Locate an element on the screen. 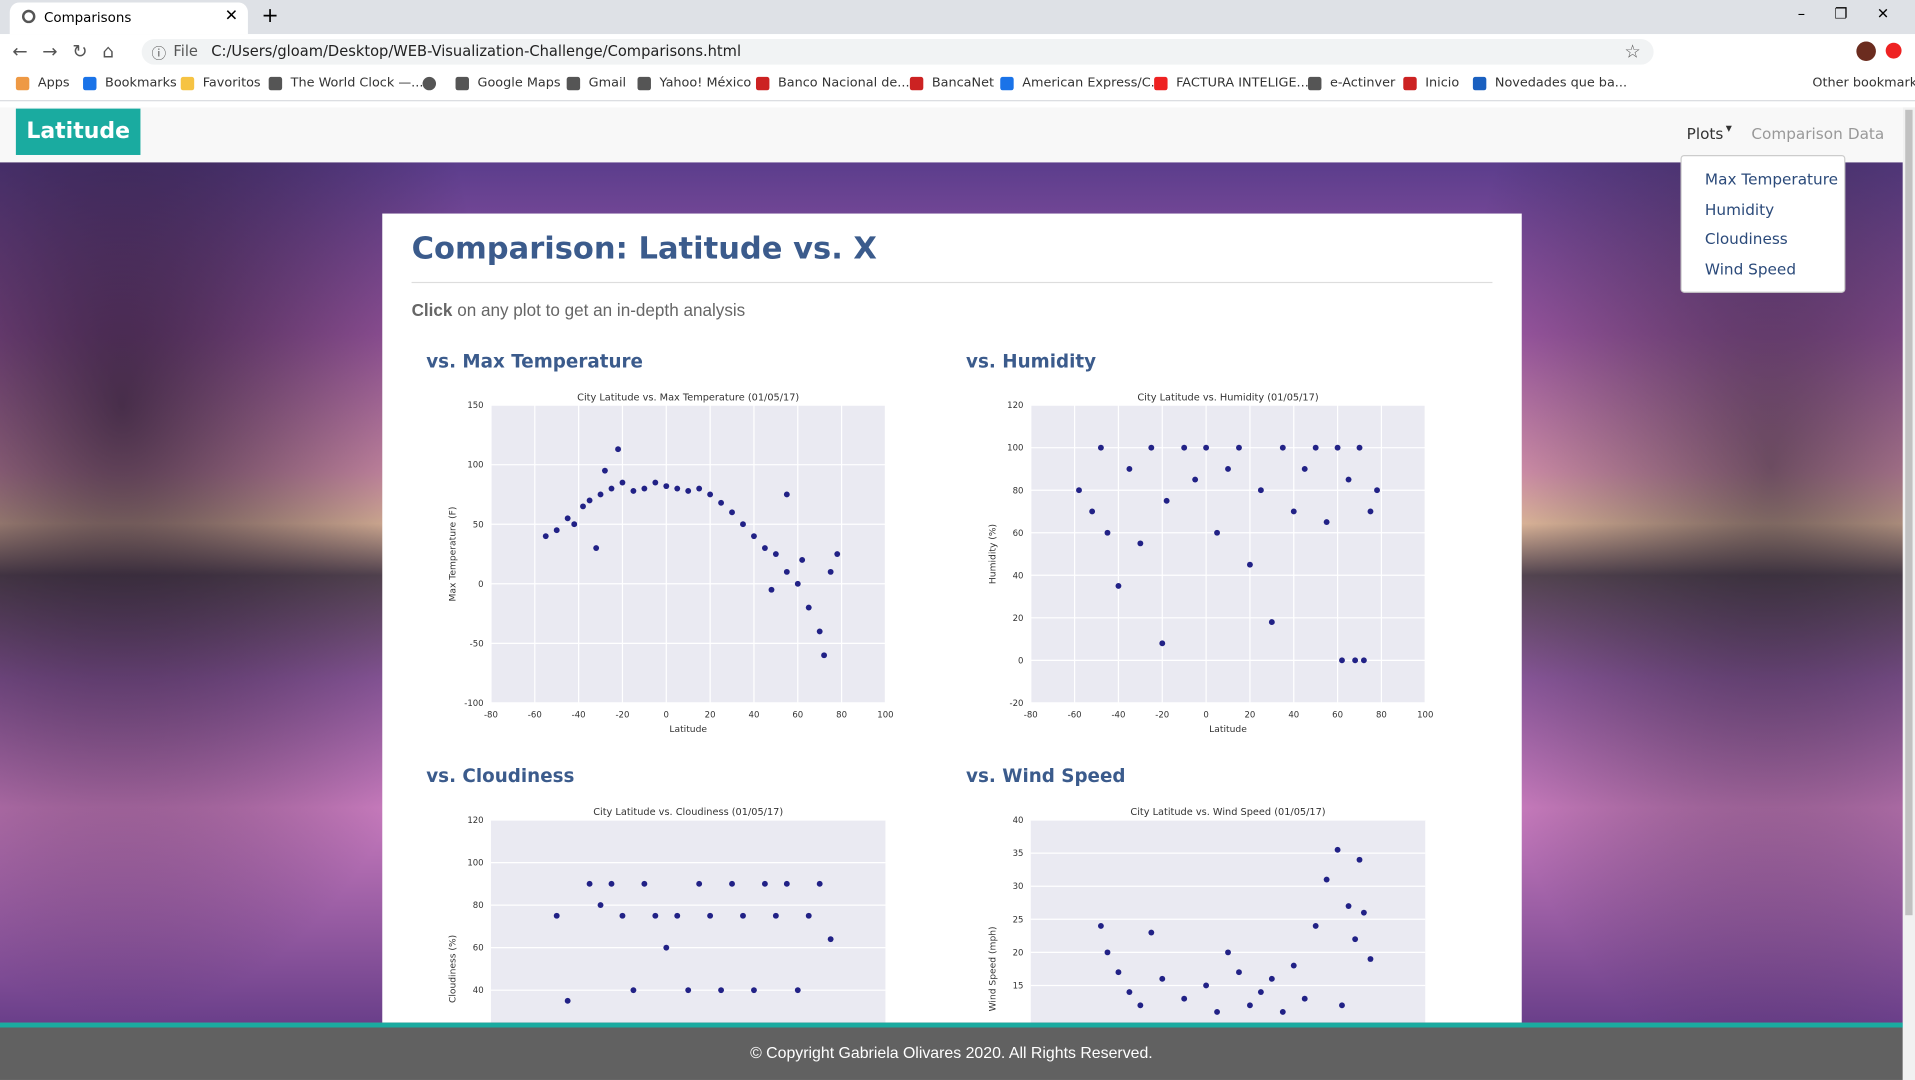 The height and width of the screenshot is (1080, 1915). bookmark: Google Maps is located at coordinates (519, 83).